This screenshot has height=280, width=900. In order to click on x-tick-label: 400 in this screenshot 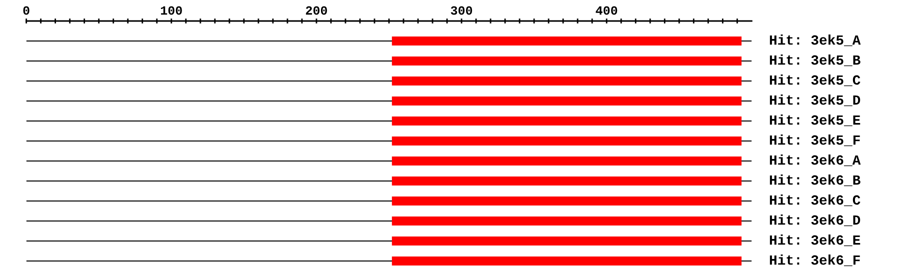, I will do `click(607, 10)`.